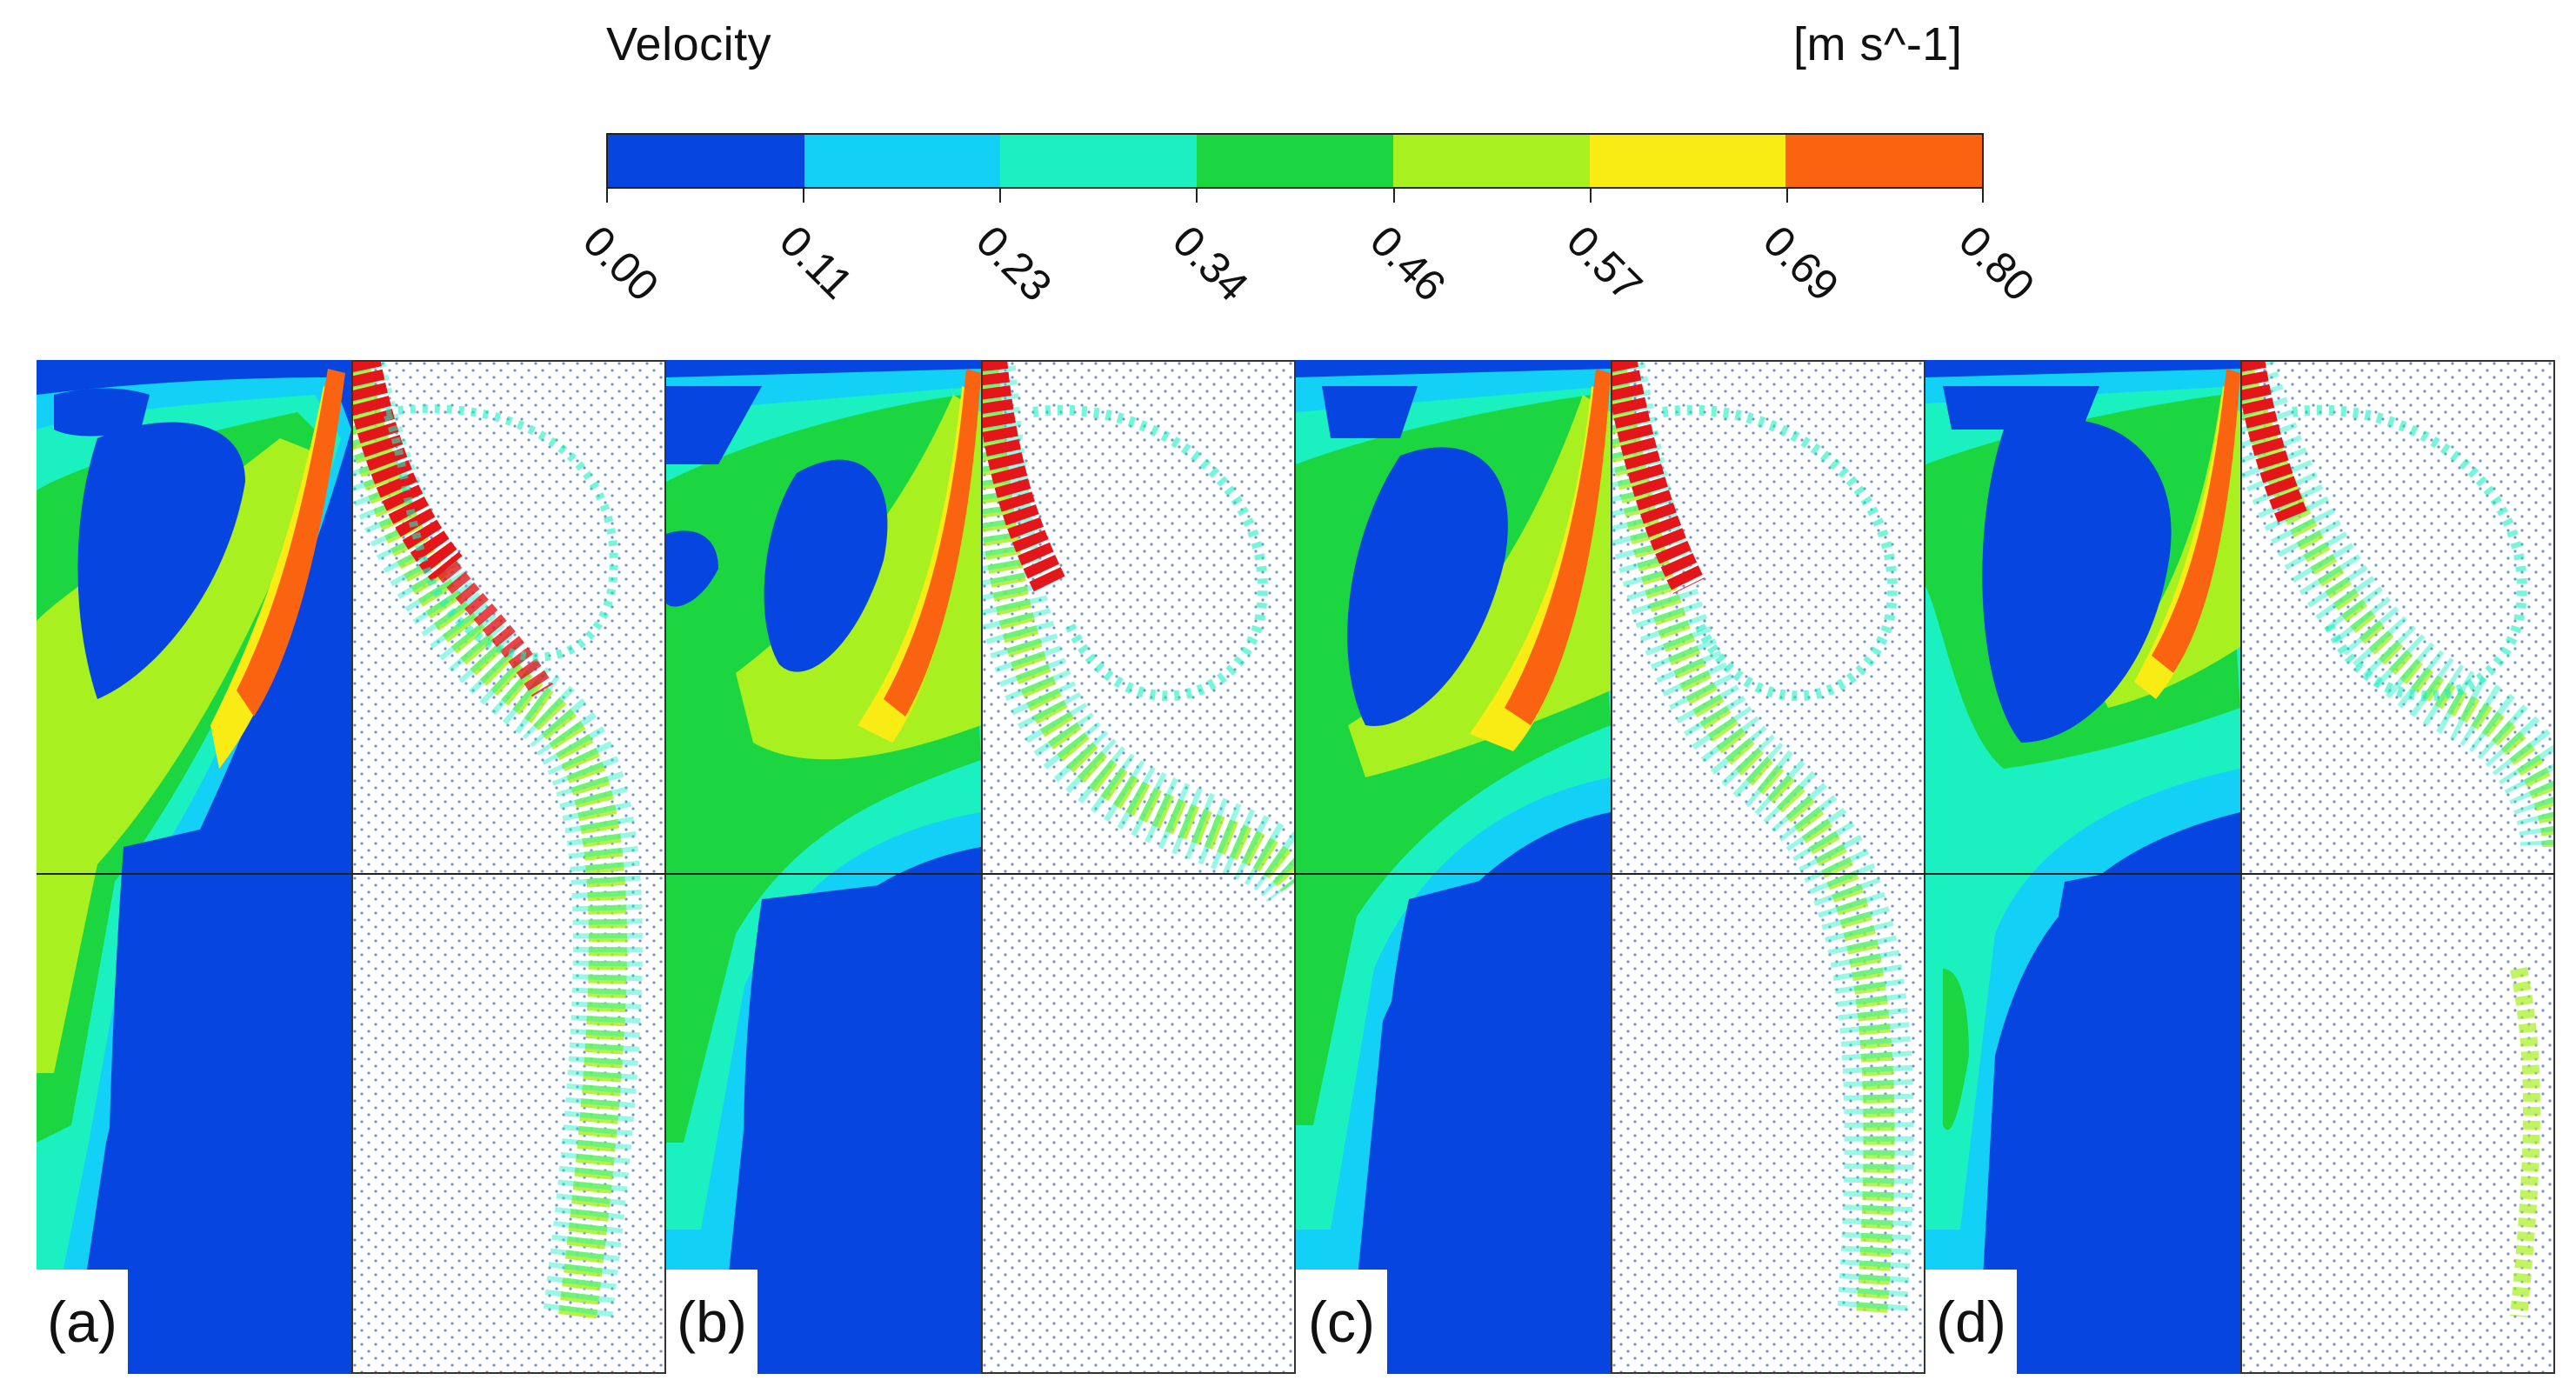 Image resolution: width=2576 pixels, height=1400 pixels. I want to click on tick-label: 0.46, so click(1408, 263).